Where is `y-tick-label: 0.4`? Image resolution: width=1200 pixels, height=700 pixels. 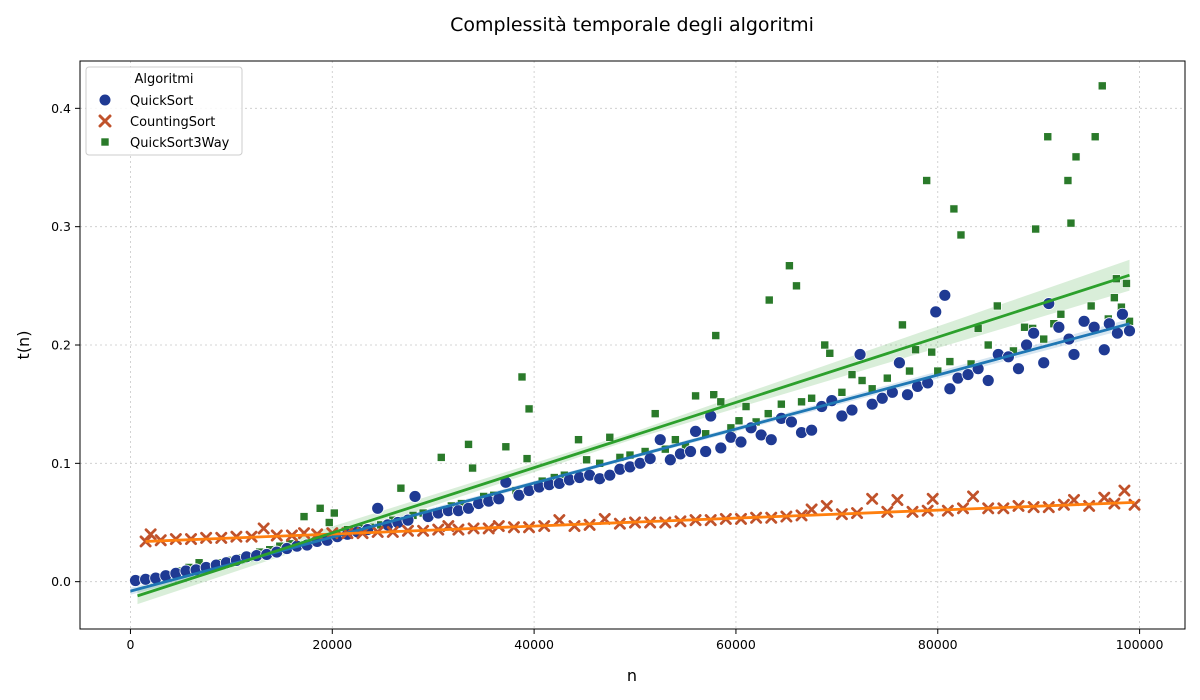 y-tick-label: 0.4 is located at coordinates (61, 108).